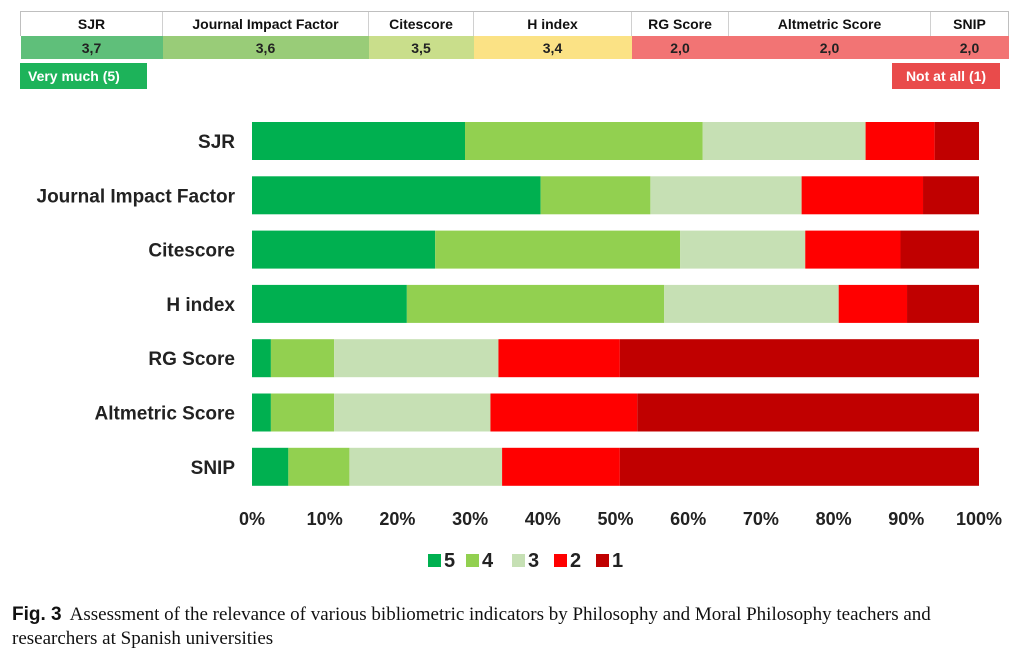 The height and width of the screenshot is (666, 1021). What do you see at coordinates (543, 519) in the screenshot?
I see `x-tick-label-40: 40%` at bounding box center [543, 519].